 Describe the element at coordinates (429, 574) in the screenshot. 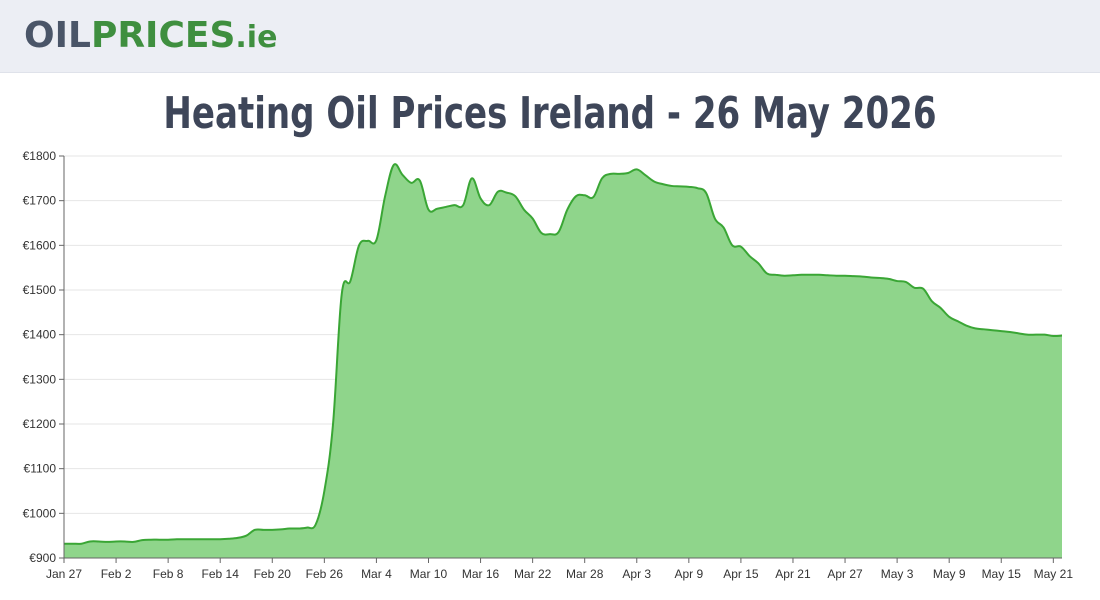

I see `x-tick-label: Mar 10` at that location.